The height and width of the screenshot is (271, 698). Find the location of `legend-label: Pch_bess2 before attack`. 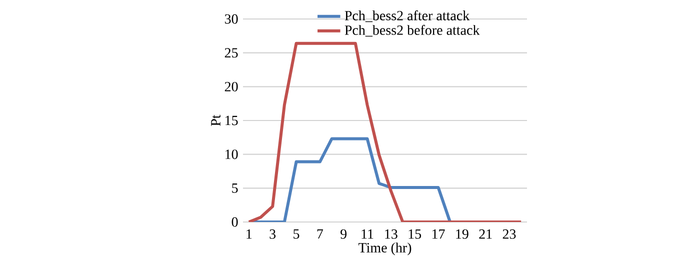

legend-label: Pch_bess2 before attack is located at coordinates (412, 30).